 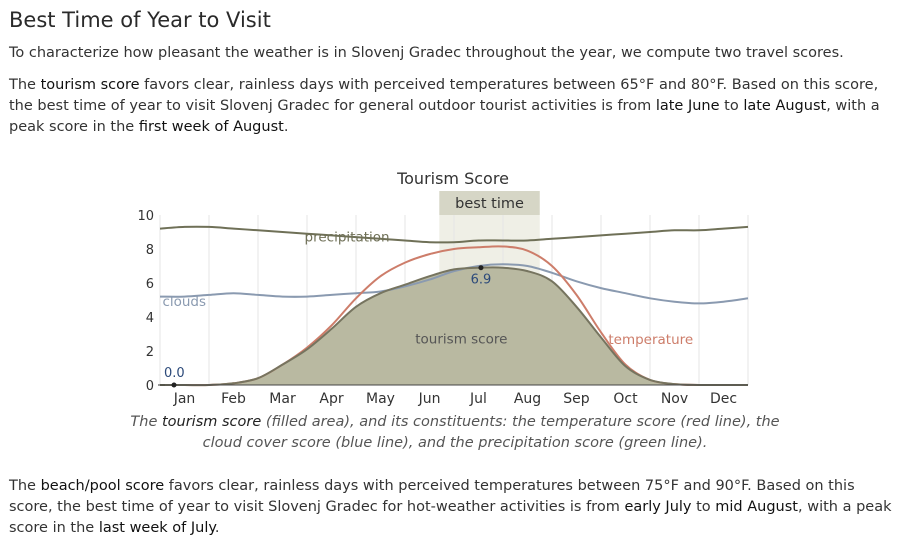 I want to click on best-time-label: best time, so click(x=489, y=204).